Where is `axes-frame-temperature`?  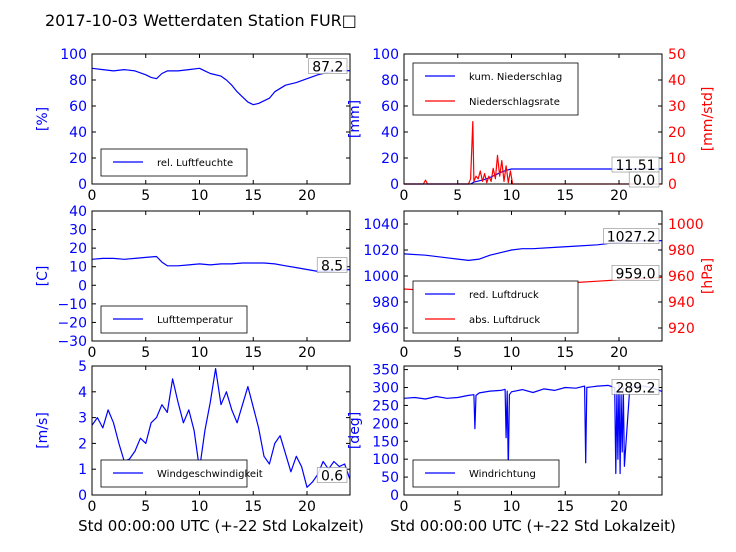 axes-frame-temperature is located at coordinates (221, 276).